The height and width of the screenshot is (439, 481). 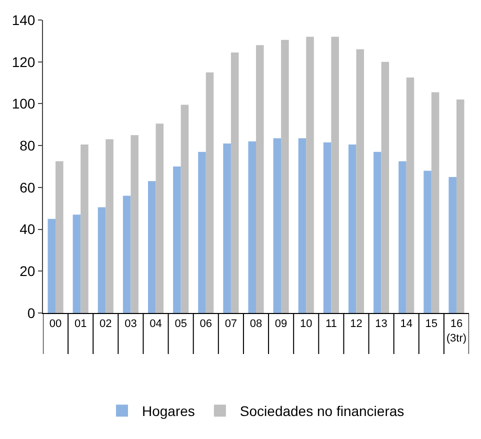 I want to click on y-tick-label: 140, so click(x=24, y=20).